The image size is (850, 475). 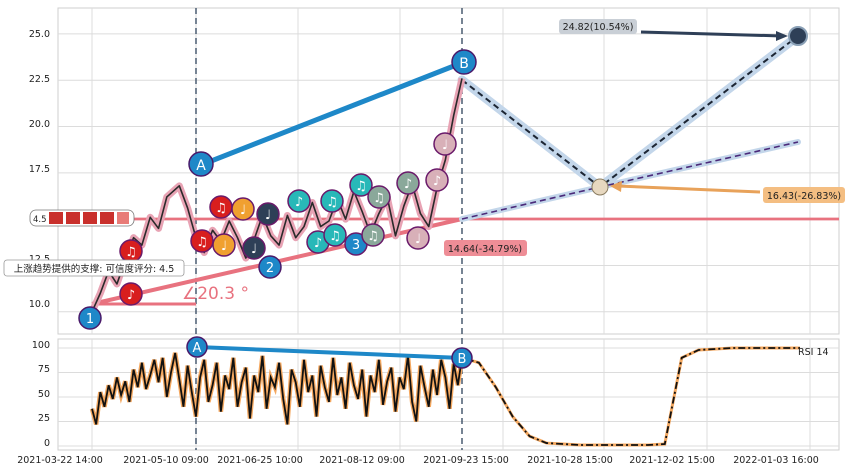 What do you see at coordinates (782, 36) in the screenshot?
I see `projection-arrowhead-upper` at bounding box center [782, 36].